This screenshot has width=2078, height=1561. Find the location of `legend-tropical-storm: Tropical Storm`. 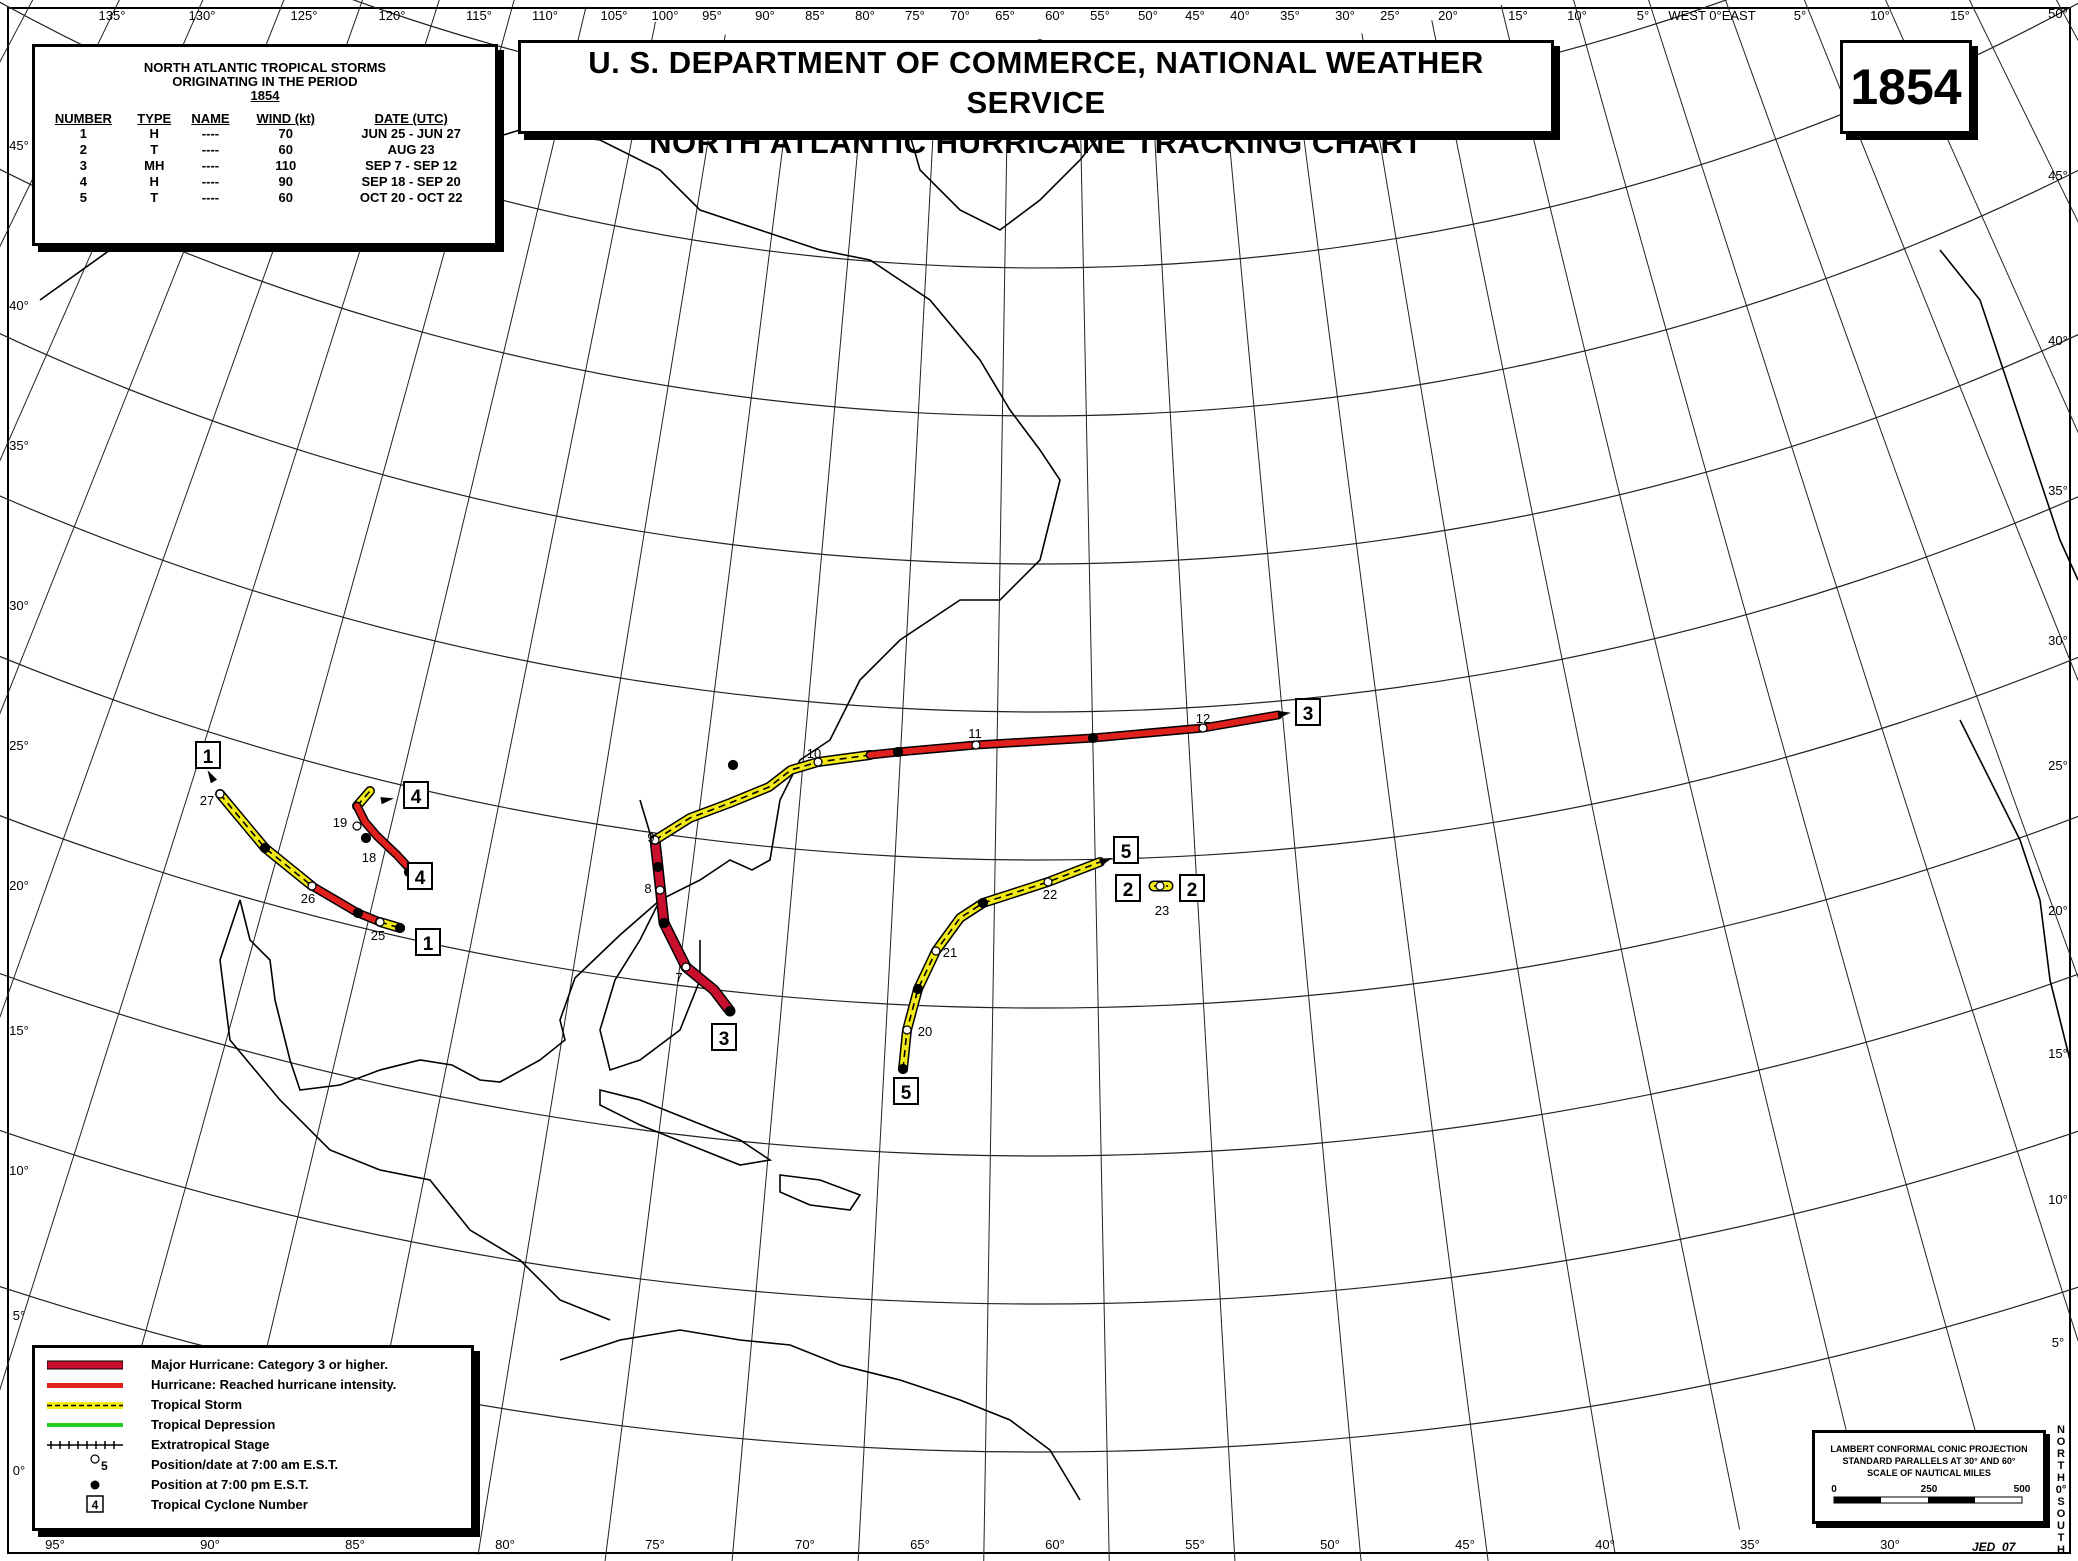

legend-tropical-storm: Tropical Storm is located at coordinates (253, 1404).